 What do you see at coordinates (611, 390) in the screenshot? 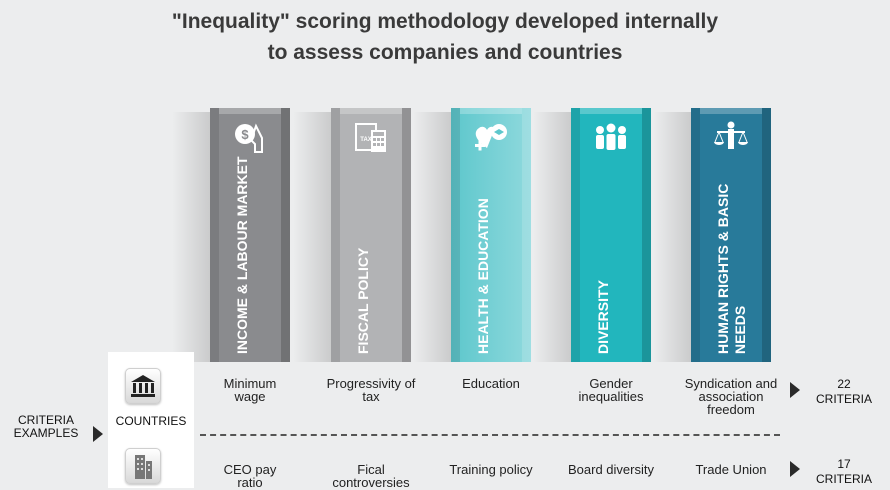
I see `country-criterion: Gender inequalities` at bounding box center [611, 390].